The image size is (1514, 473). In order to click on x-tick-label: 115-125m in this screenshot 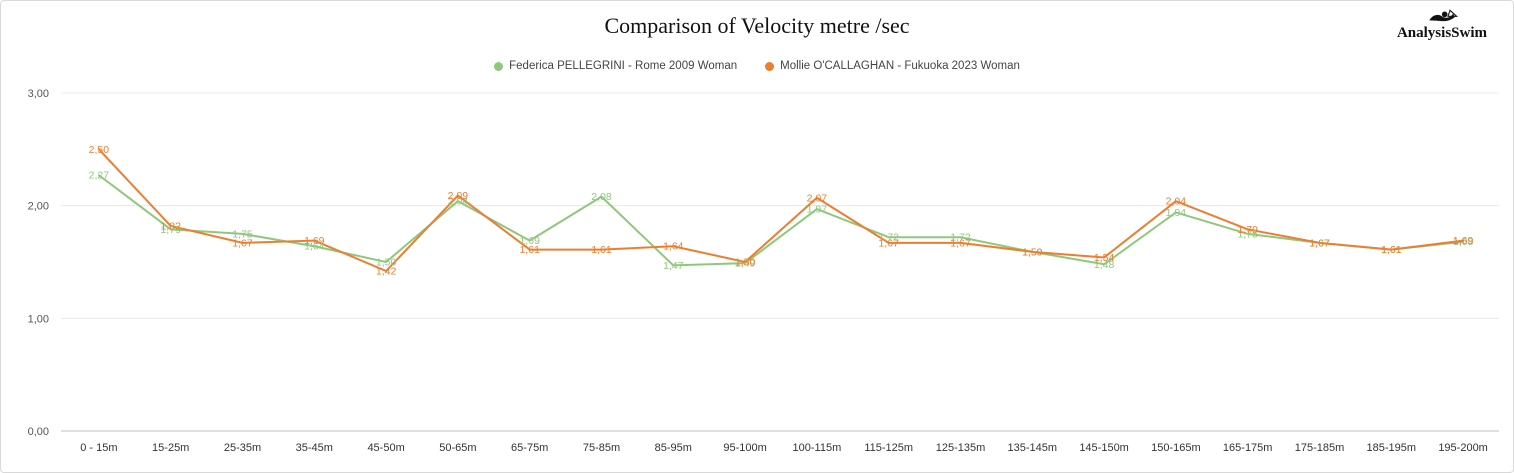, I will do `click(888, 448)`.